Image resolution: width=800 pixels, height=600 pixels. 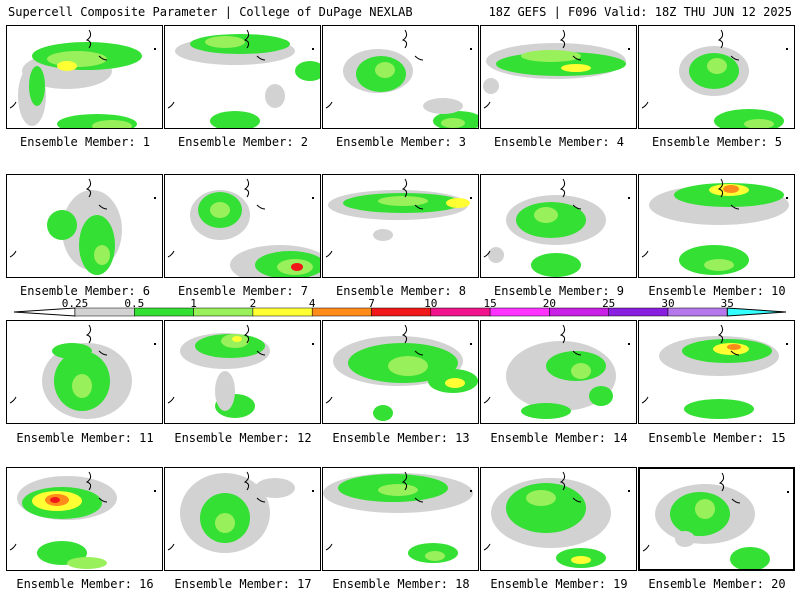 What do you see at coordinates (490, 303) in the screenshot?
I see `scale-tick-label: 15` at bounding box center [490, 303].